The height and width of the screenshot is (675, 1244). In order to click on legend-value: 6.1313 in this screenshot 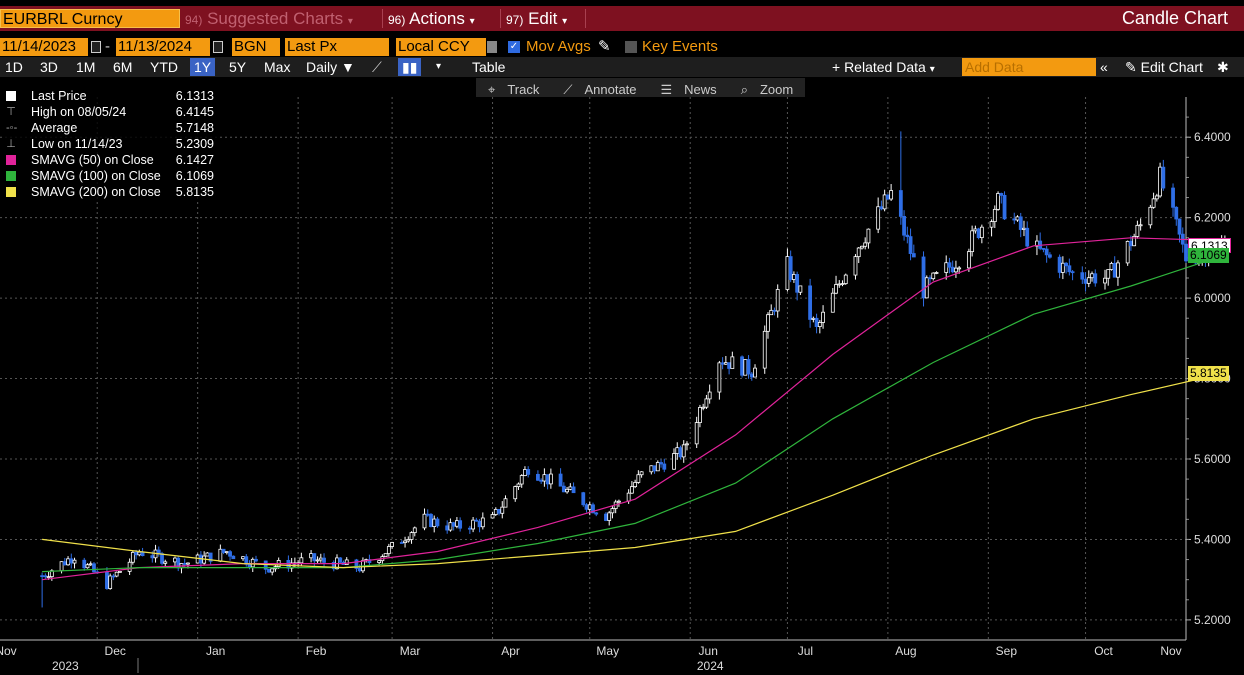, I will do `click(194, 96)`.